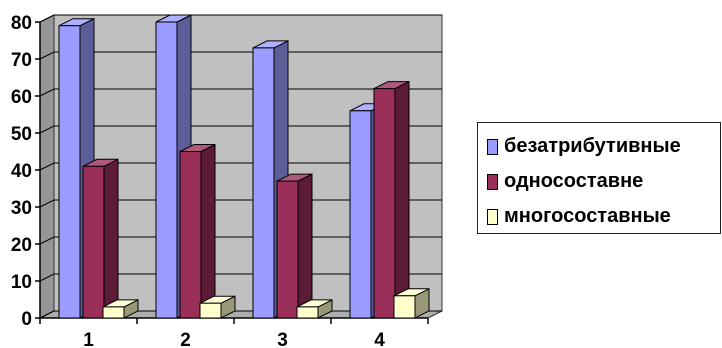 The image size is (722, 348). What do you see at coordinates (21, 282) in the screenshot?
I see `y-tick-10: 10` at bounding box center [21, 282].